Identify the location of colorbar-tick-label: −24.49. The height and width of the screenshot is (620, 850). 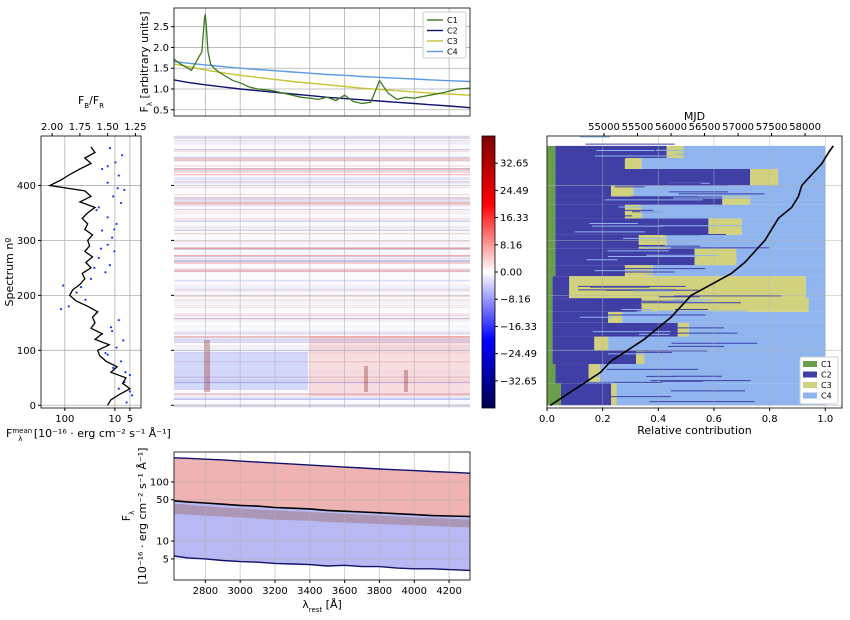
(518, 354).